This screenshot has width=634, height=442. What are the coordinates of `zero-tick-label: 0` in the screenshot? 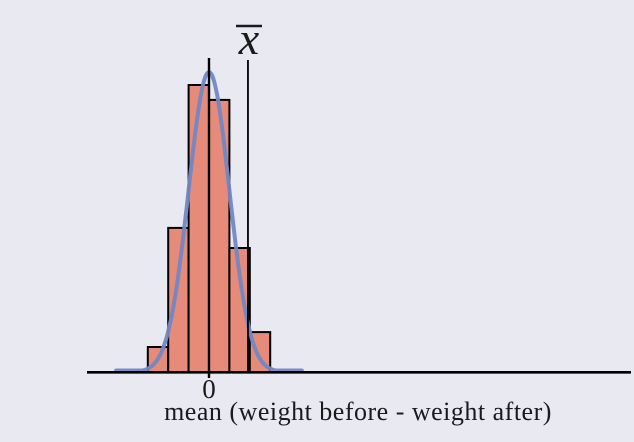 It's located at (209, 389).